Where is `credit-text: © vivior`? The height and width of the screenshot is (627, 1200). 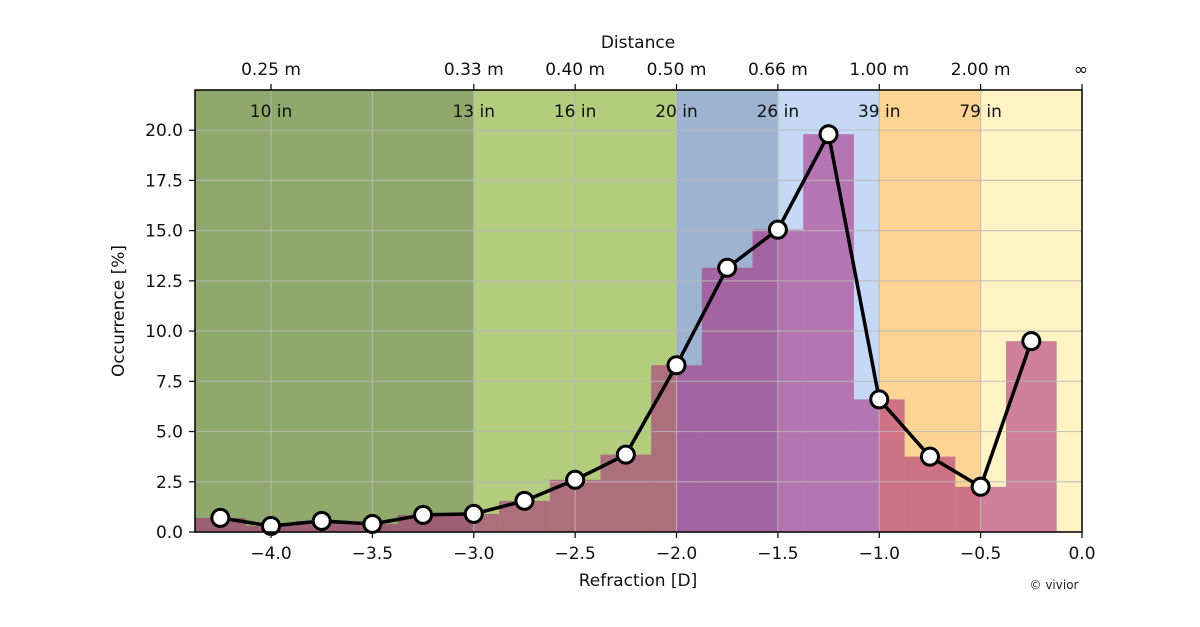
credit-text: © vivior is located at coordinates (1054, 585).